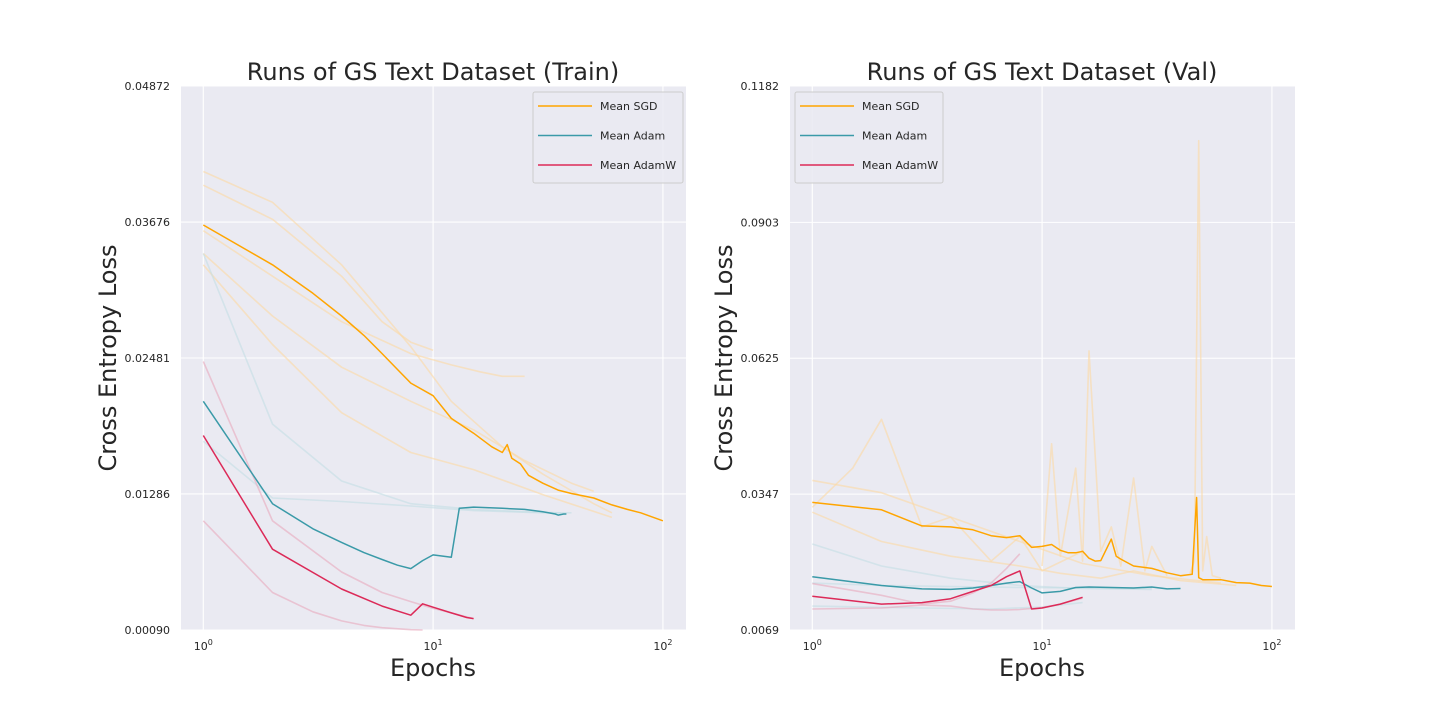  Describe the element at coordinates (433, 668) in the screenshot. I see `train-x-axis-label: Epochs` at that location.